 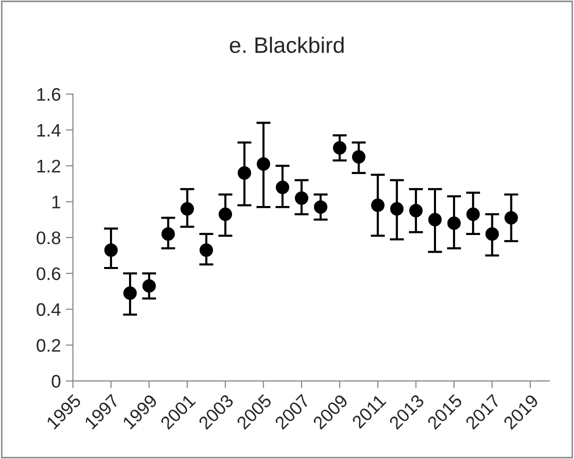 I want to click on y-tick-label: 1.4, so click(x=49, y=130).